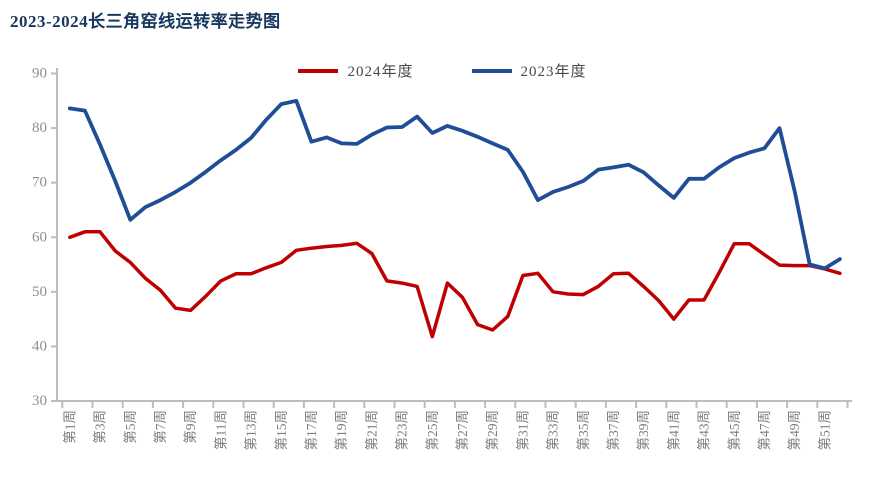 This screenshot has width=885, height=478. Describe the element at coordinates (522, 430) in the screenshot. I see `x-axis-label: 第31周` at that location.